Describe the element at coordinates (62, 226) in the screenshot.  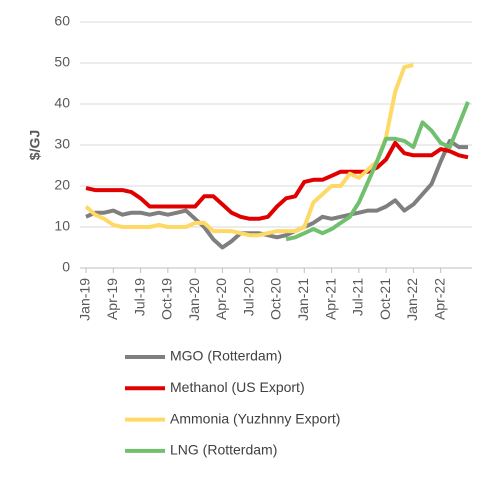
I see `y-tick-label: 10` at that location.